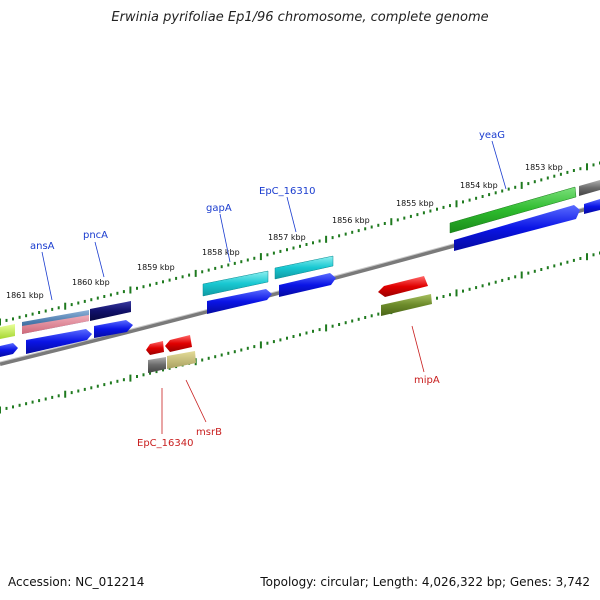 The height and width of the screenshot is (600, 600). What do you see at coordinates (25, 295) in the screenshot?
I see `scale-label-1861: 1861 kbp` at bounding box center [25, 295].